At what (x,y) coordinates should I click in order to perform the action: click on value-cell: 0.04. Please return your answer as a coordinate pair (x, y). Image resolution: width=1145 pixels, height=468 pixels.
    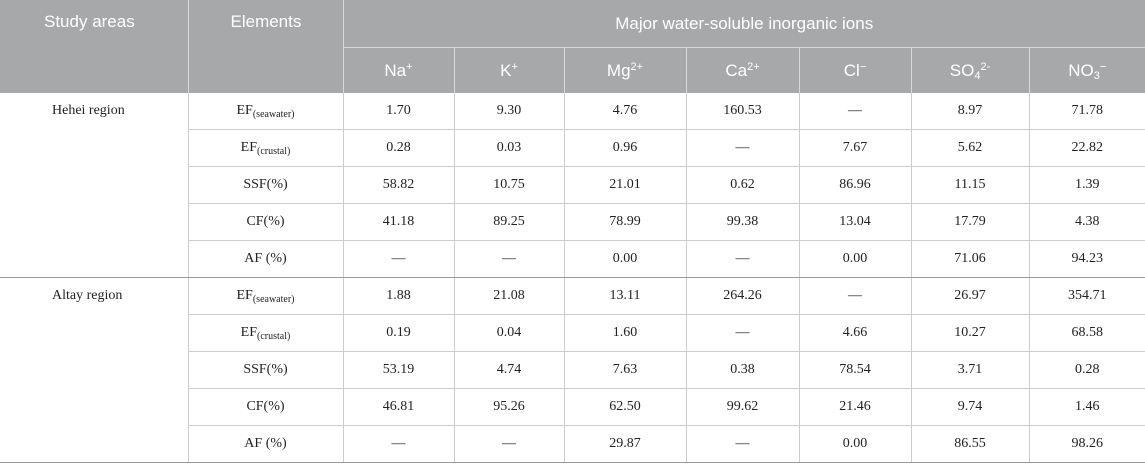
    Looking at the image, I should click on (508, 333).